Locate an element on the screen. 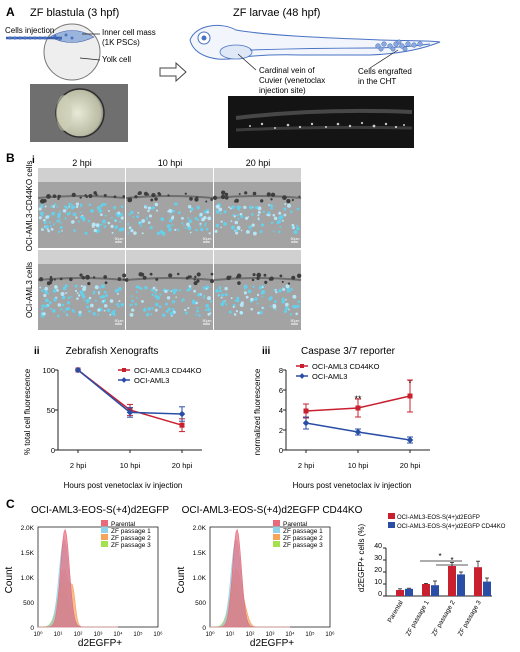  hist2-ytick-2k: 2.0K is located at coordinates (200, 528).